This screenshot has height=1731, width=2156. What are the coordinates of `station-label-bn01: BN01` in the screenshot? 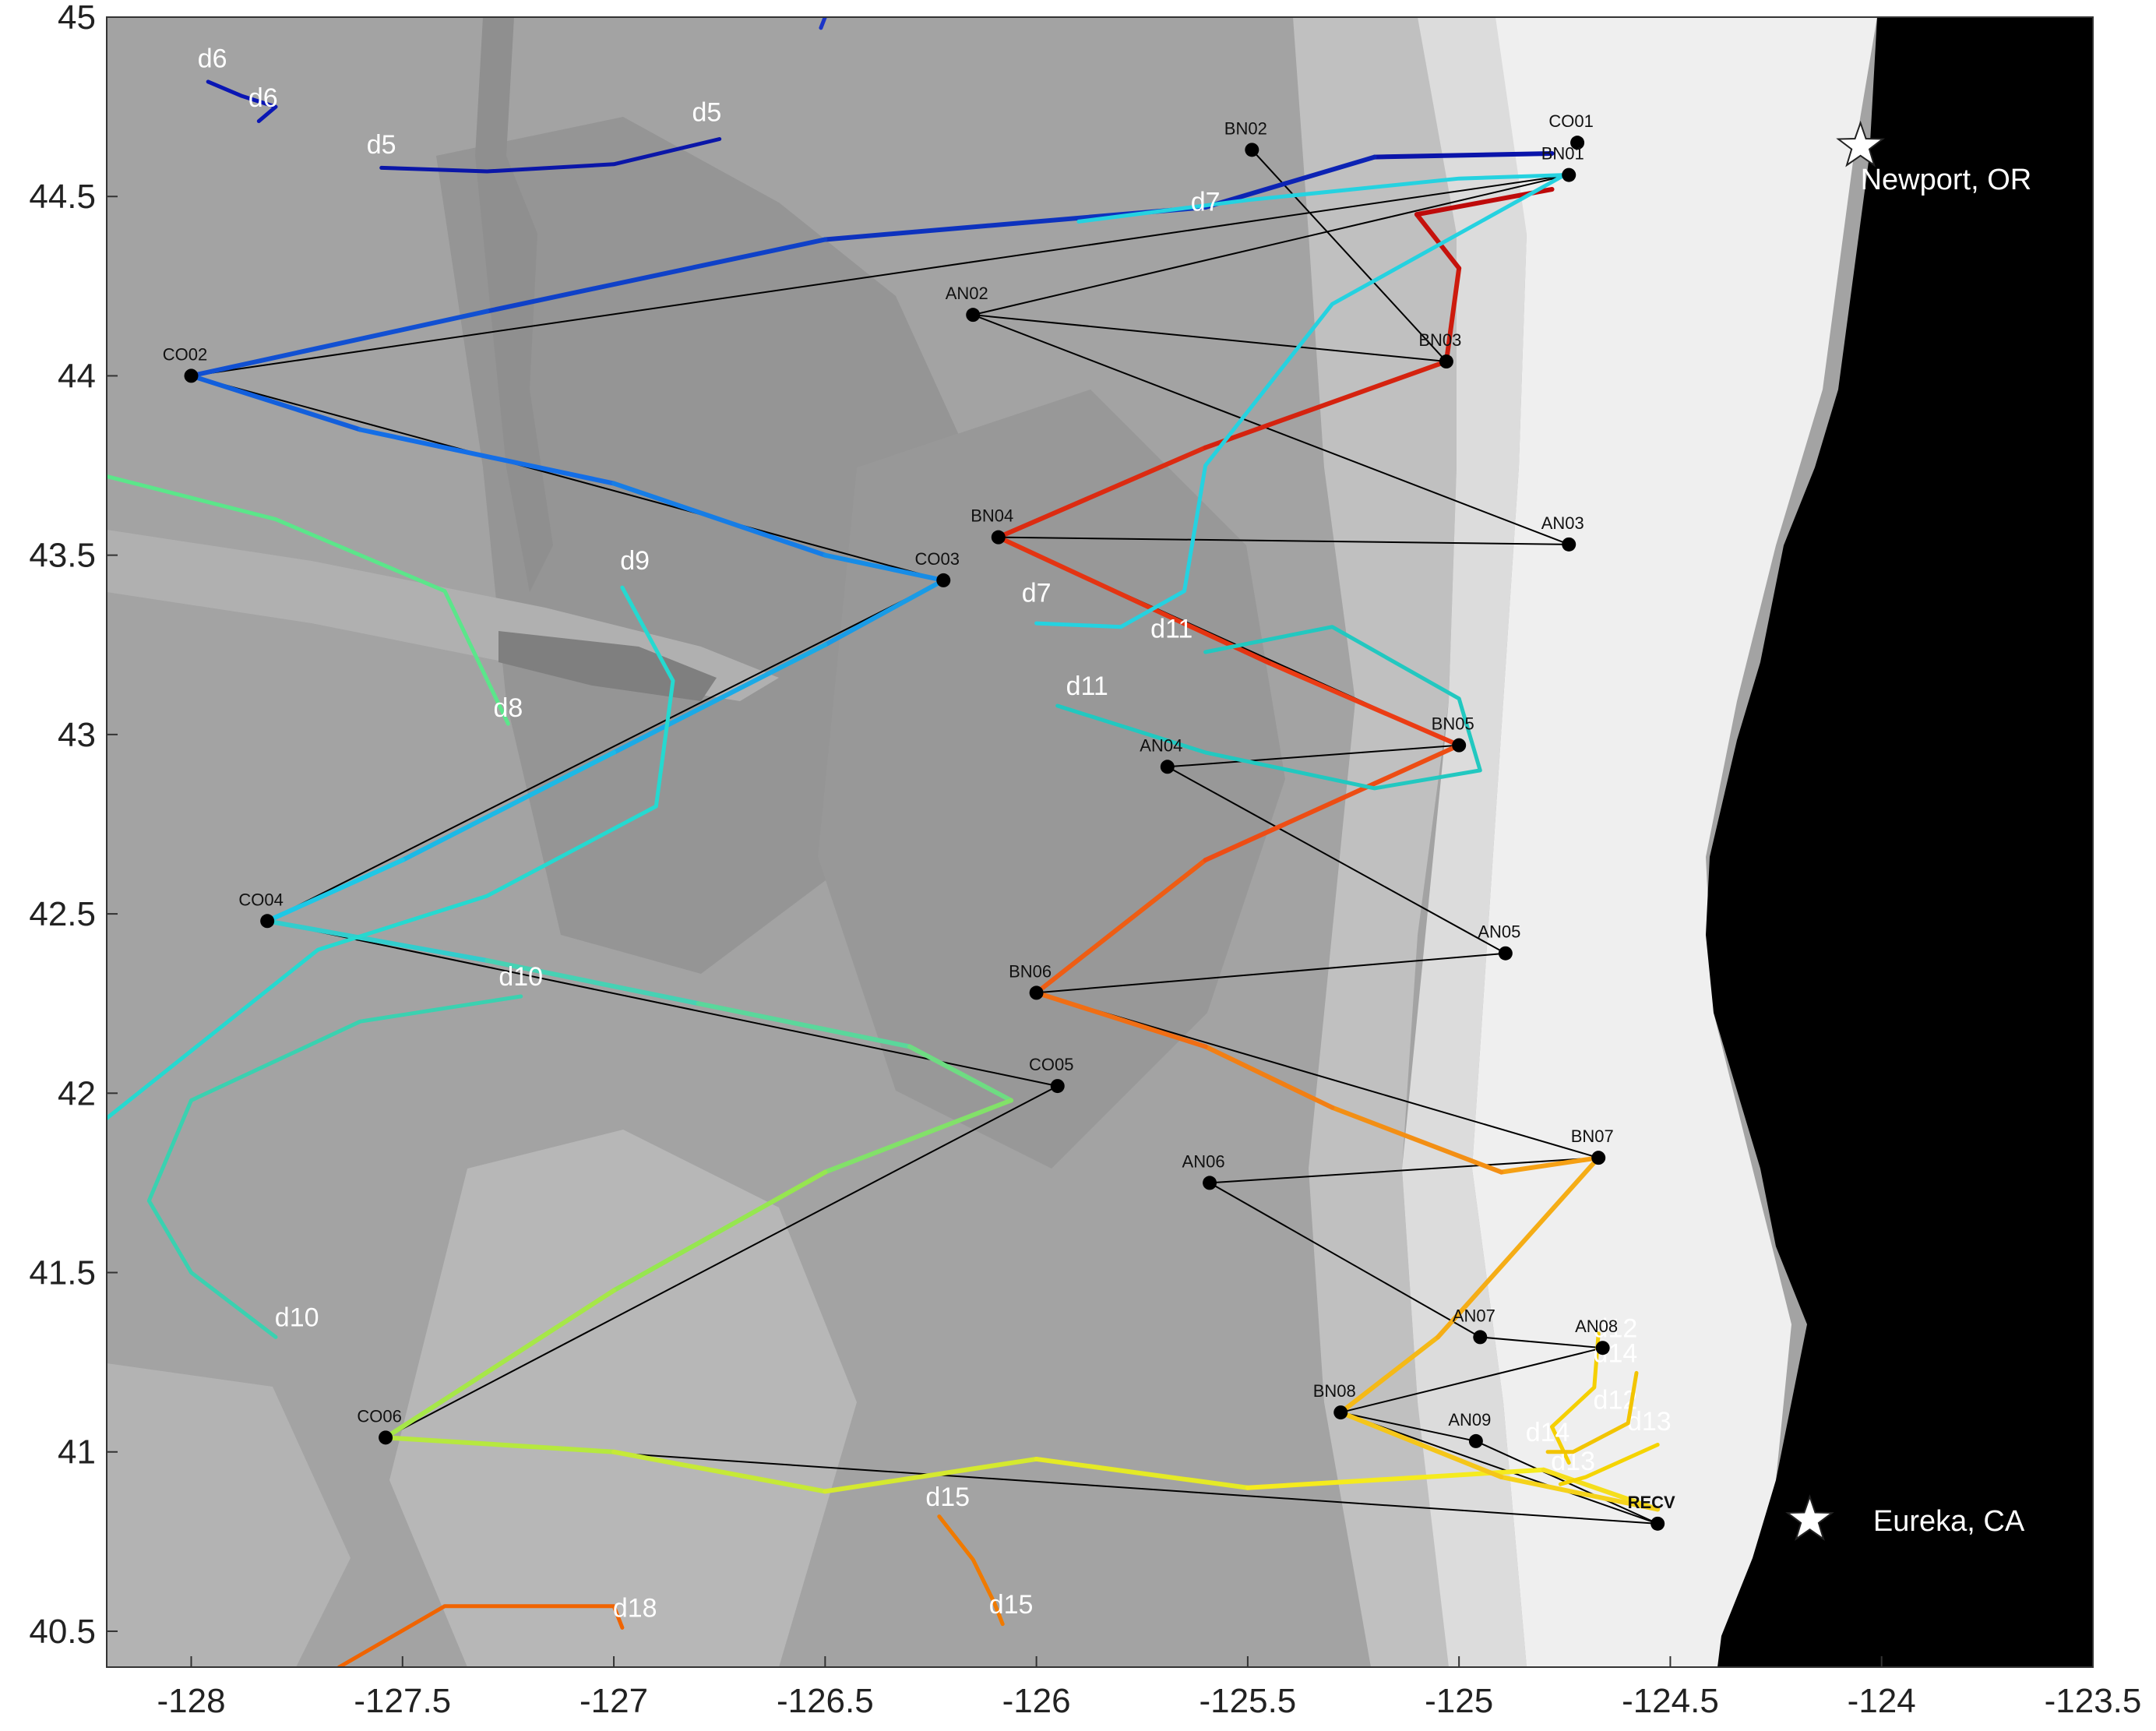 It's located at (1562, 154).